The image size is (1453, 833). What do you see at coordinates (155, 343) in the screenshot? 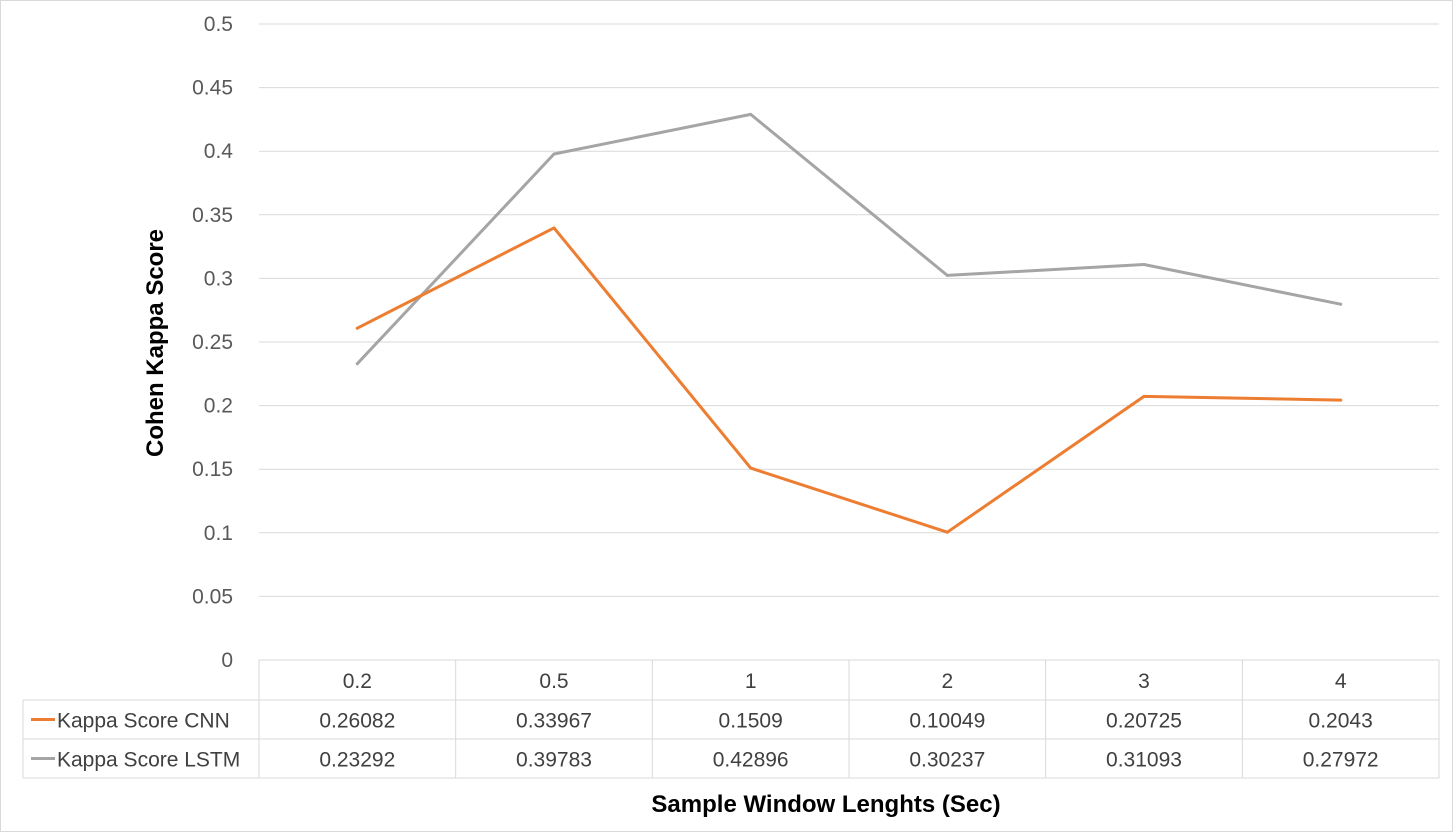
I see `y-axis-title: Cohen Kappa Score` at bounding box center [155, 343].